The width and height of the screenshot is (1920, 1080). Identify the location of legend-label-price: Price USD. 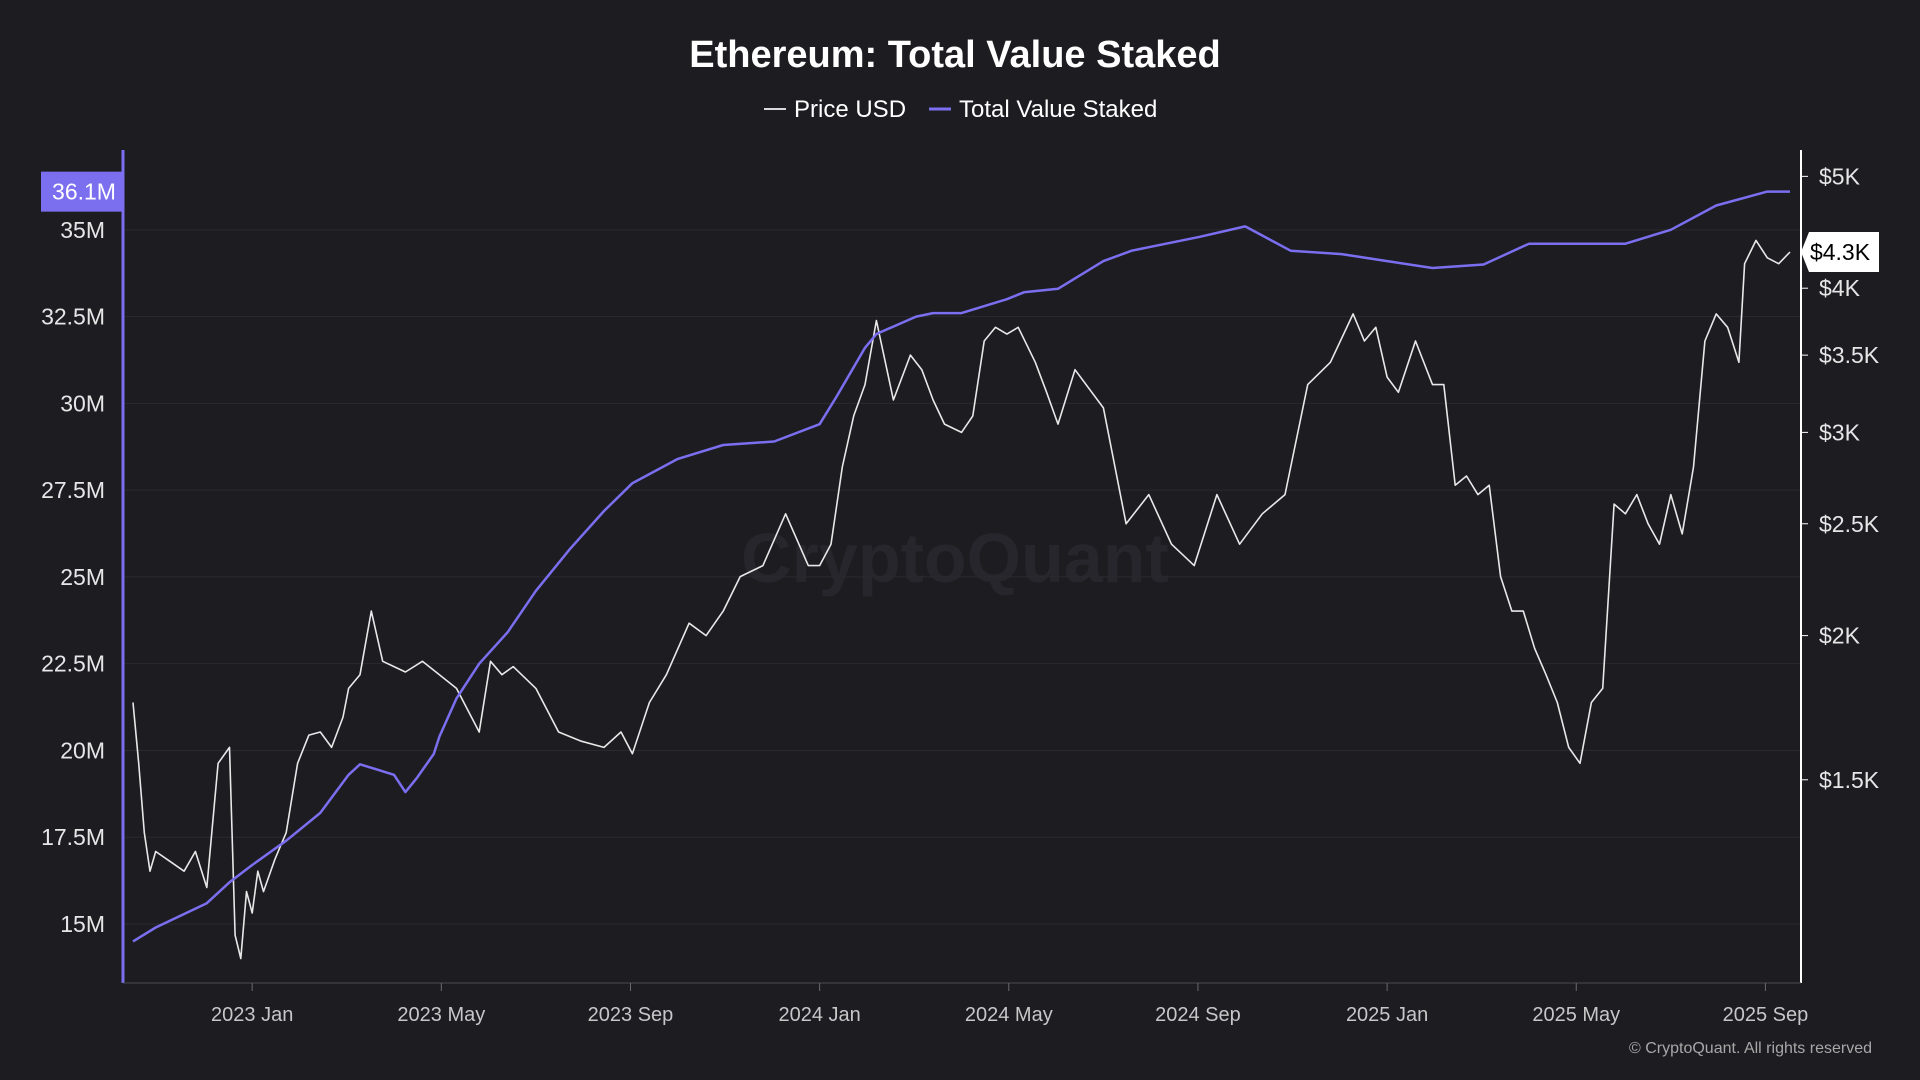
(850, 109).